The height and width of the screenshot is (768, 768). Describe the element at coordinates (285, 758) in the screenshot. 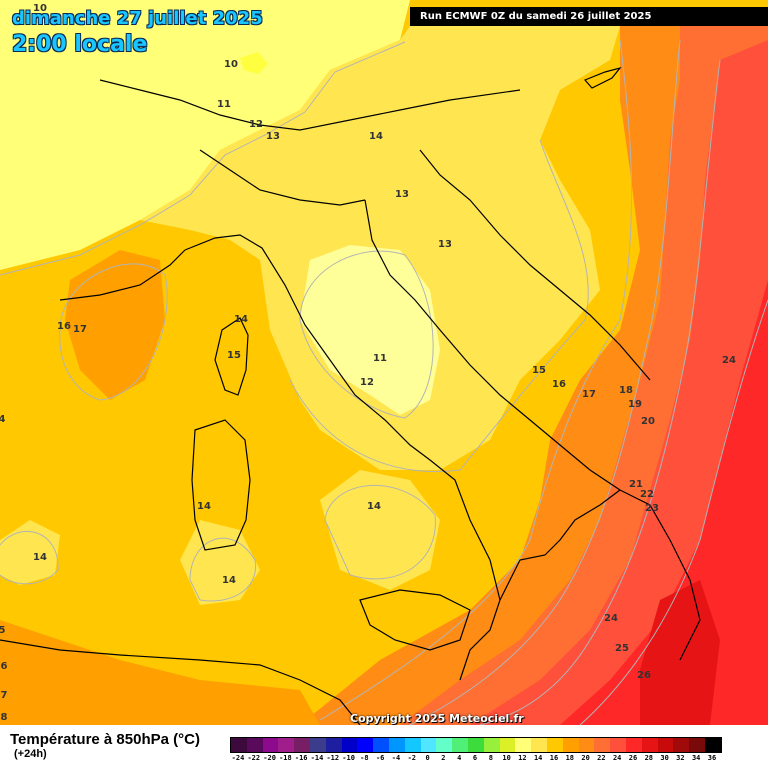

I see `scale-label: -18` at that location.